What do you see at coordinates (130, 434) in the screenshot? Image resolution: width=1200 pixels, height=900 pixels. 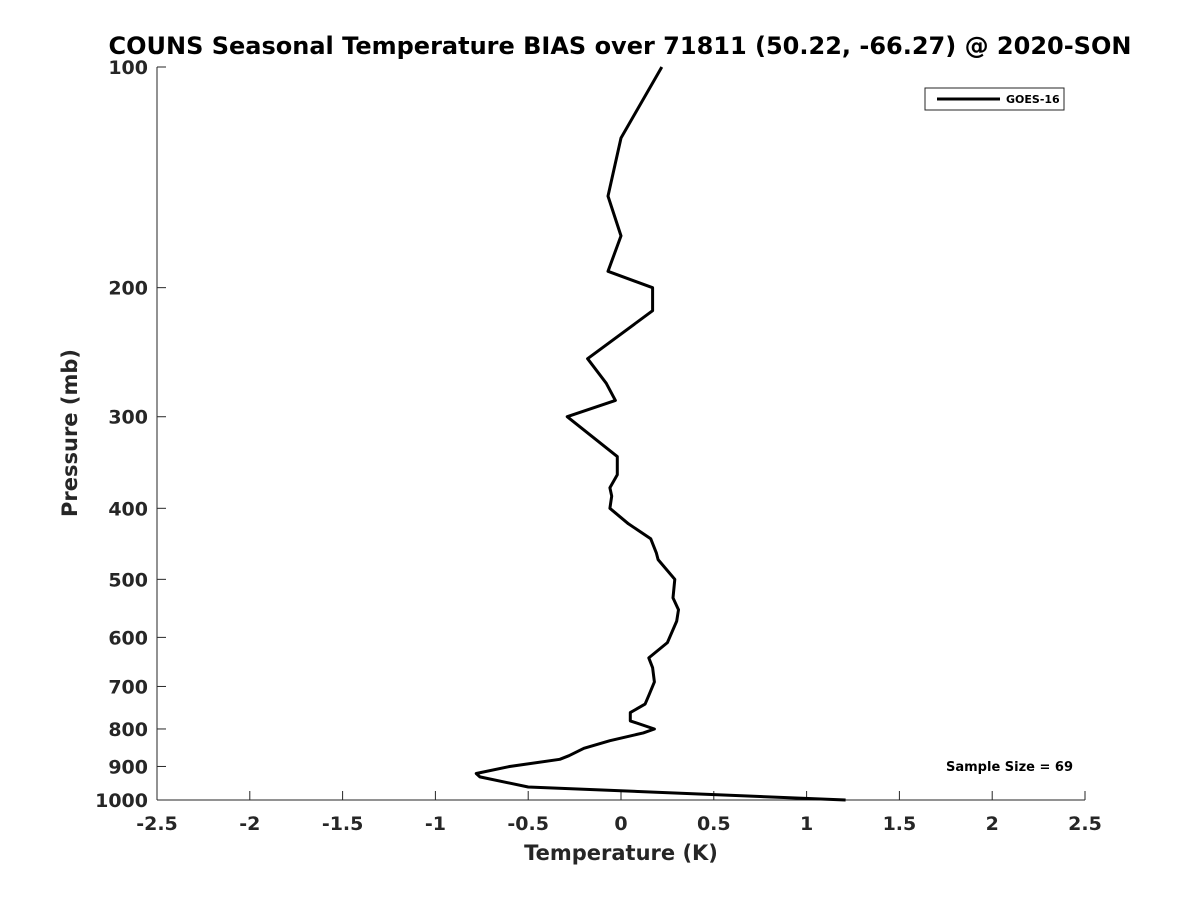 I see `y-axis-ticks: 100 200 300 400 500 600 700 800 900 1000` at bounding box center [130, 434].